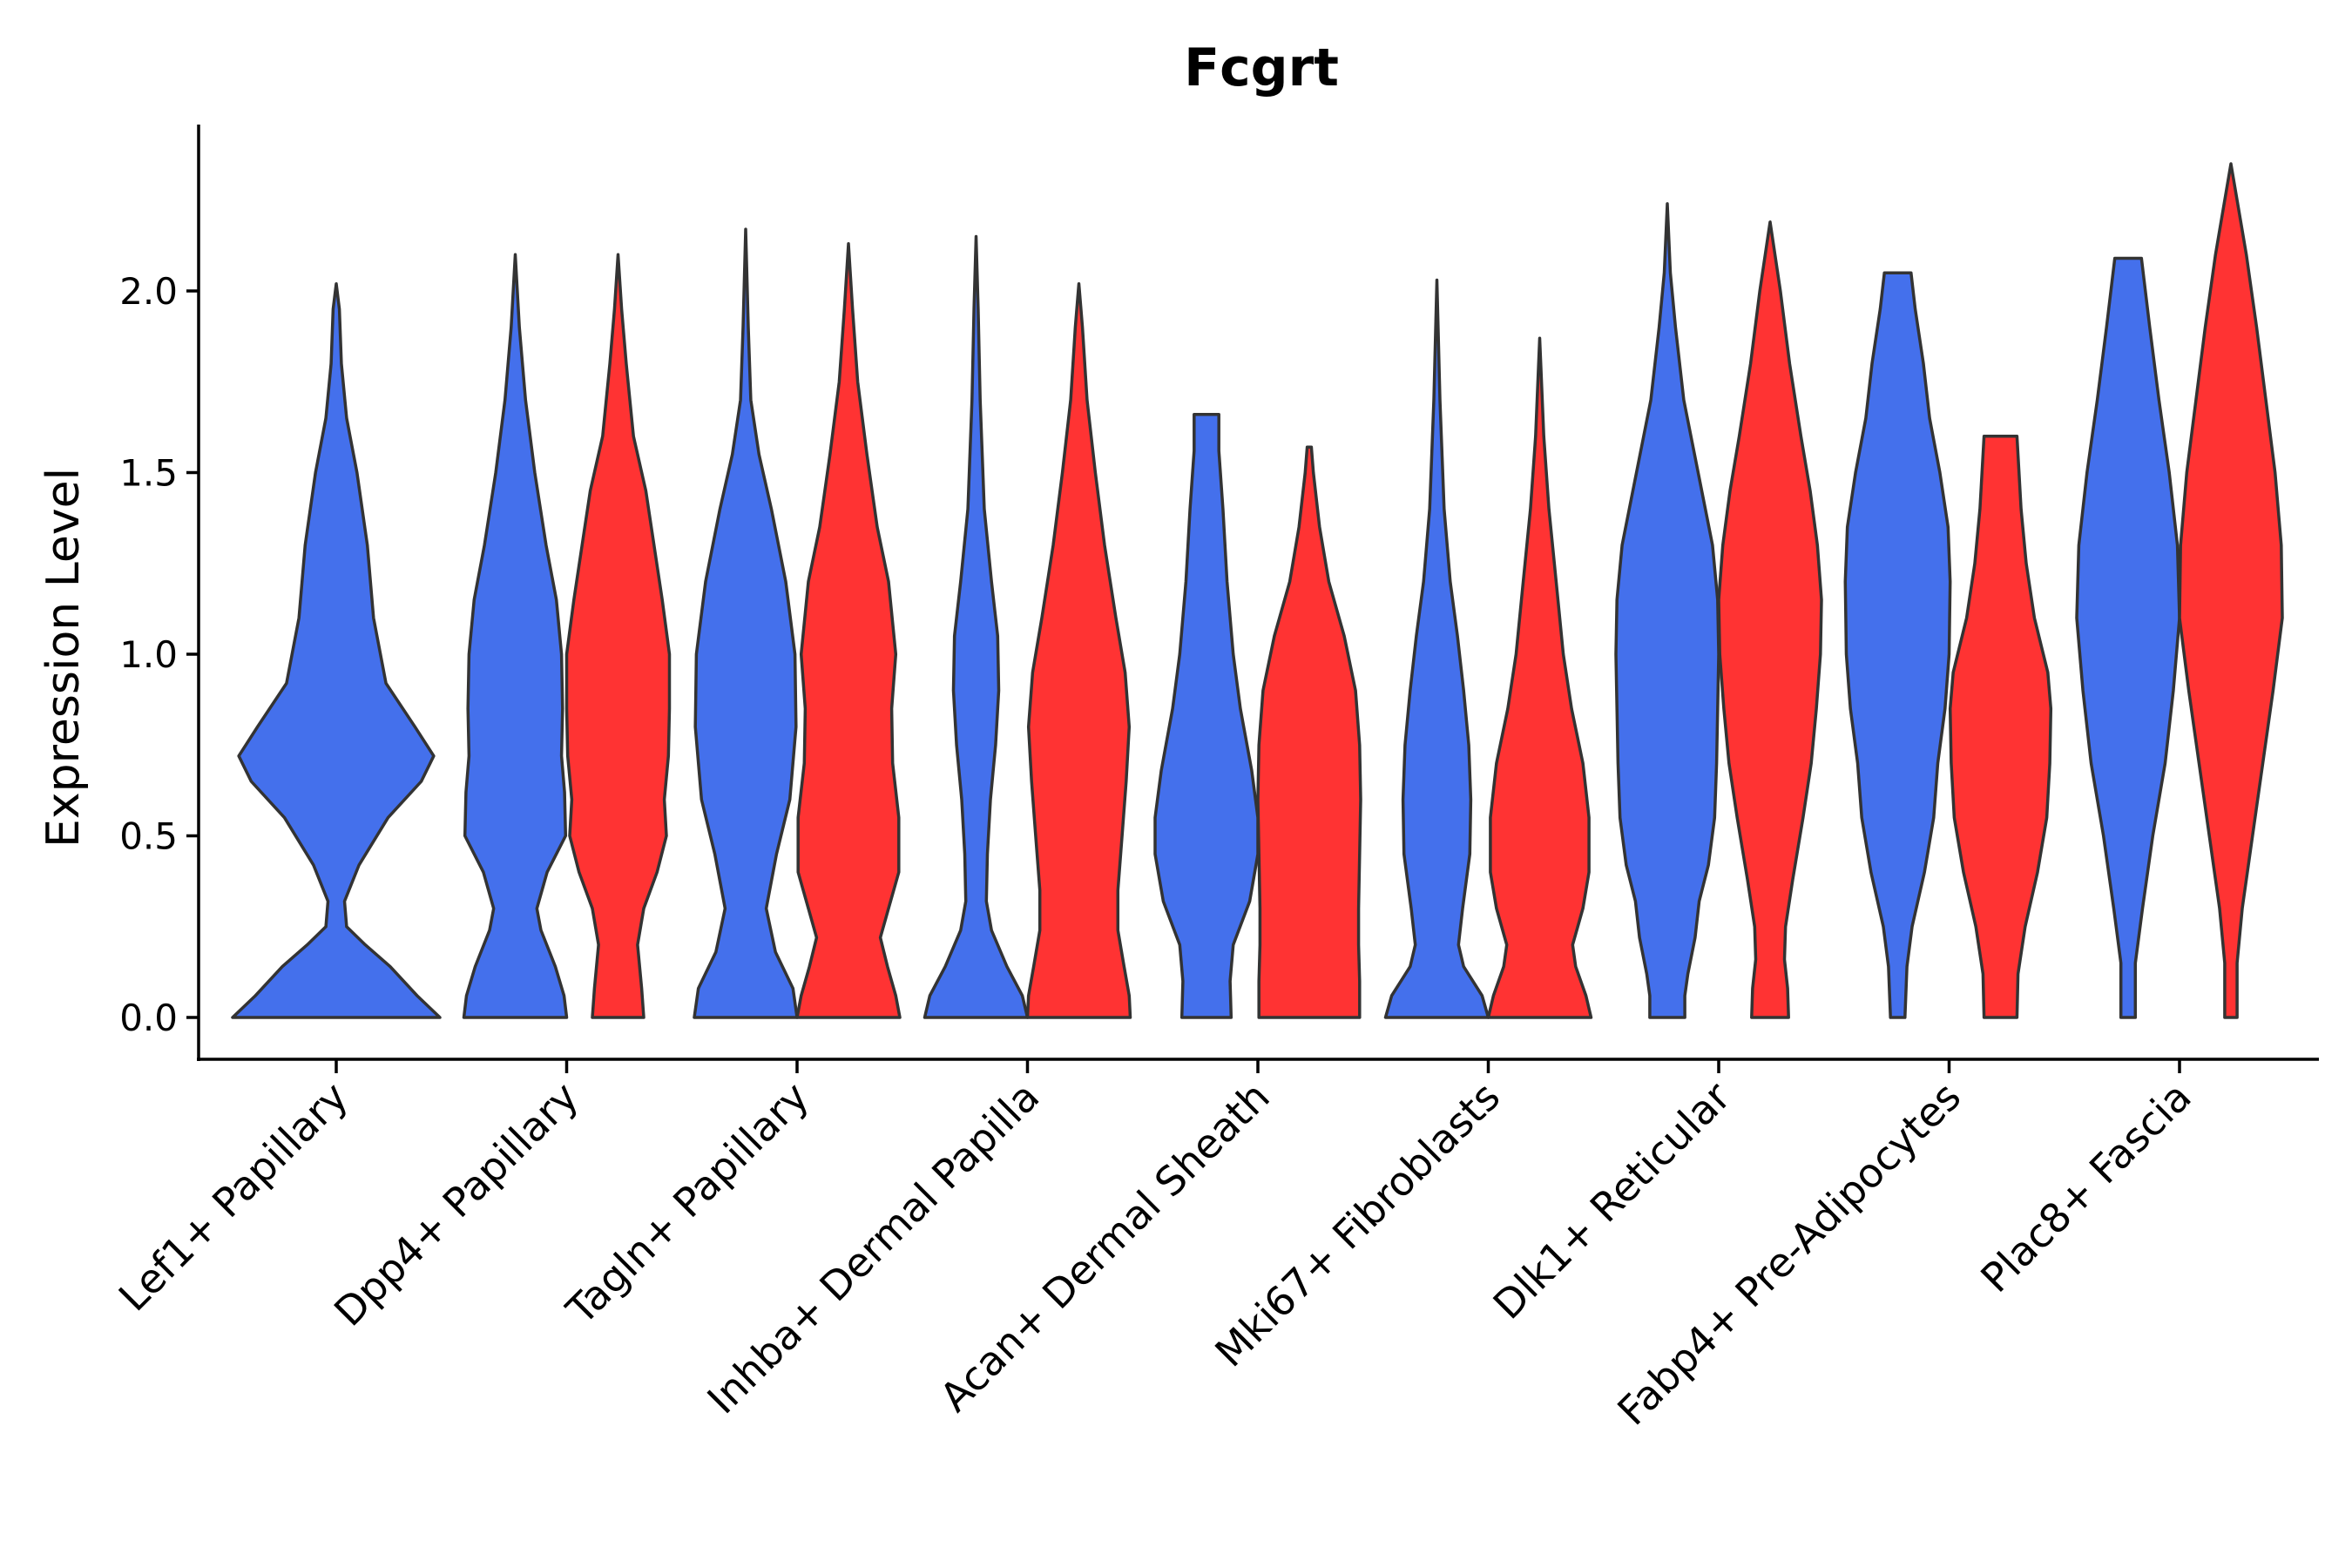 This screenshot has width=2352, height=1568. What do you see at coordinates (456, 1204) in the screenshot?
I see `x-tick-label: Dpp4+ Papillary` at bounding box center [456, 1204].